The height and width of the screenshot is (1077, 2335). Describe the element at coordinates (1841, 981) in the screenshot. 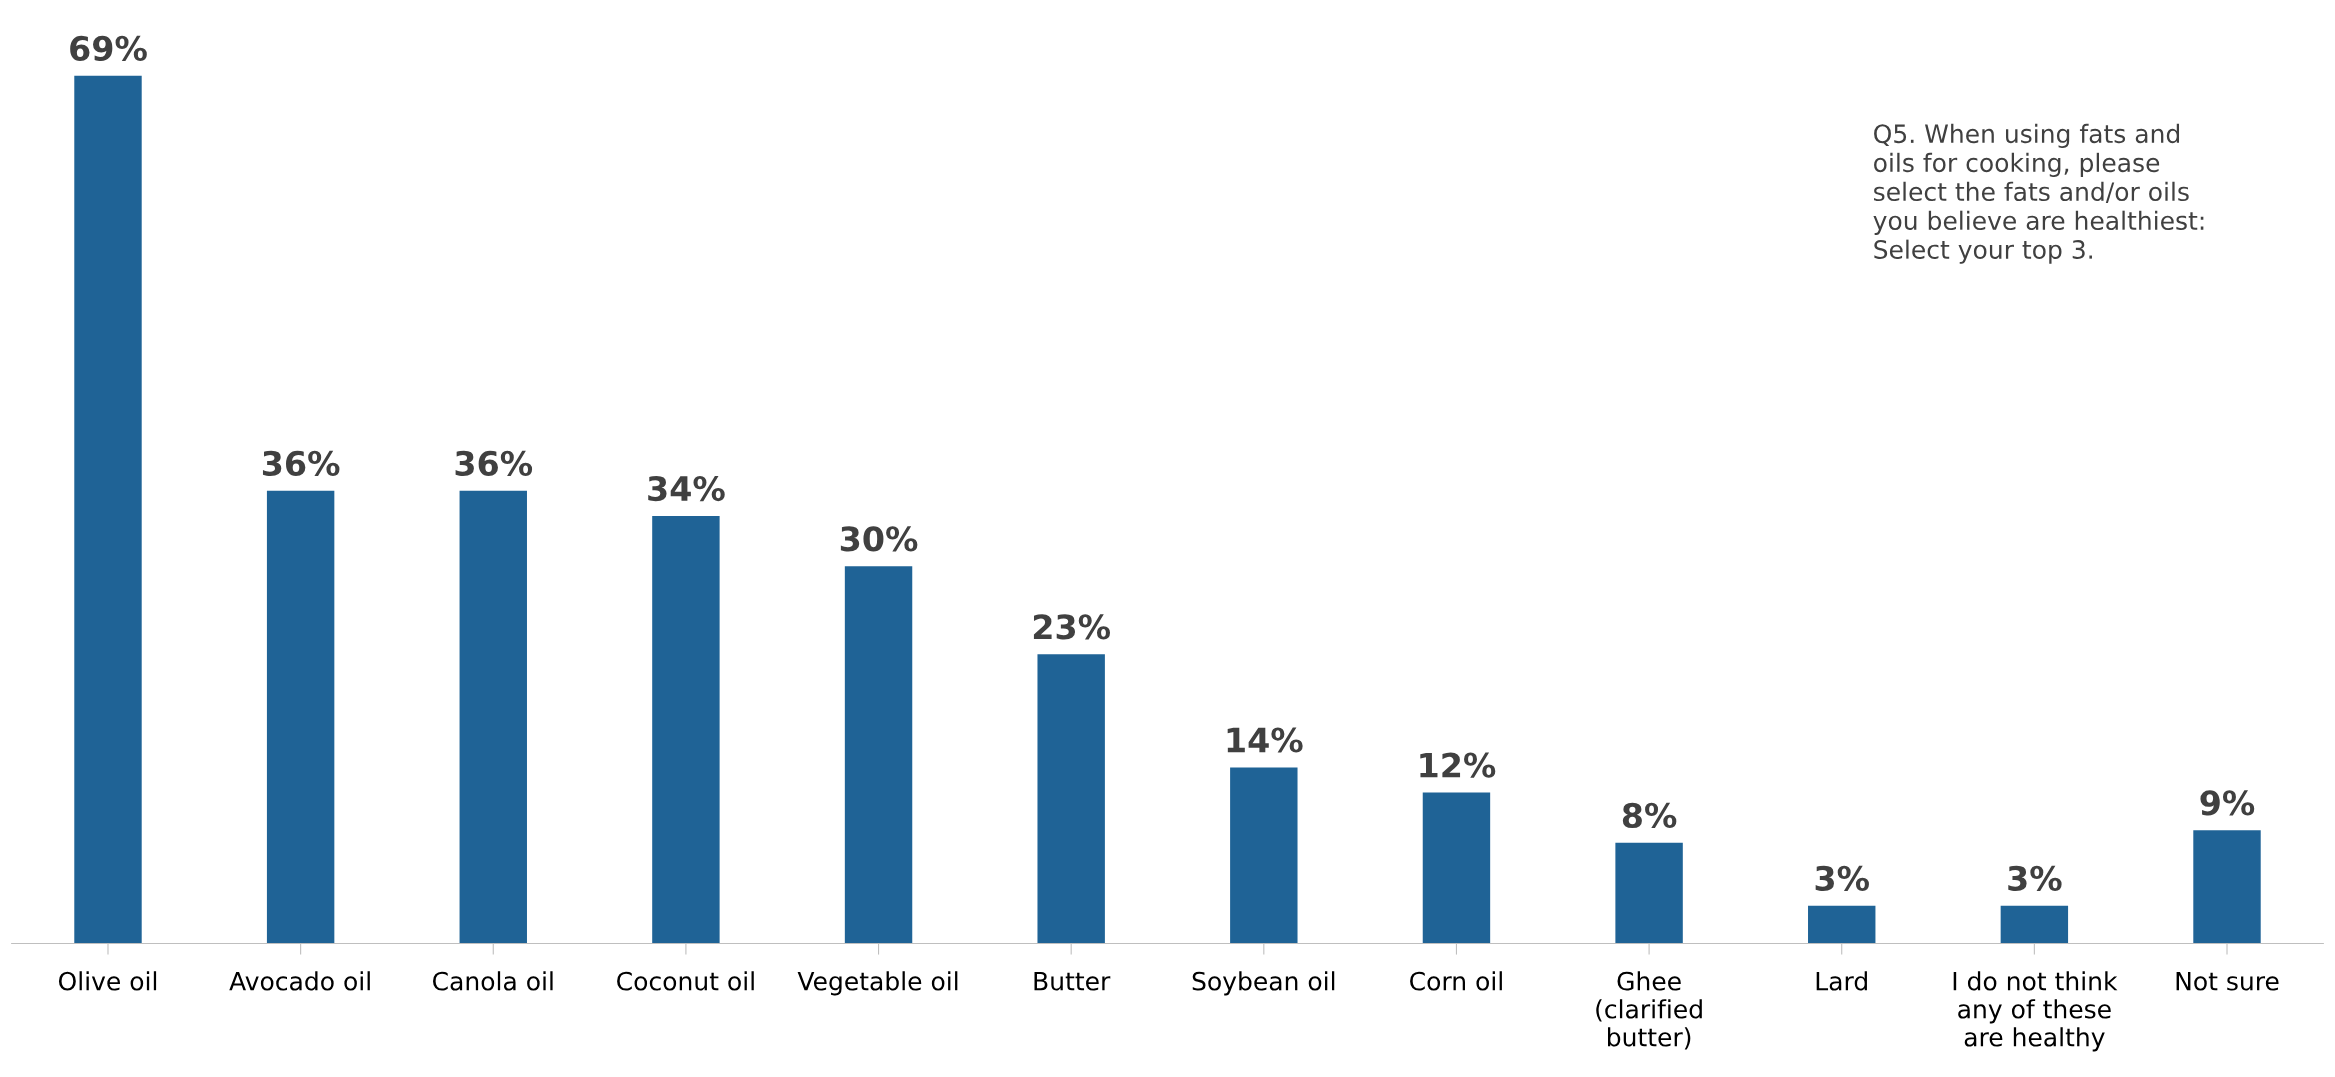

I see `x-tick-label: Lard` at that location.